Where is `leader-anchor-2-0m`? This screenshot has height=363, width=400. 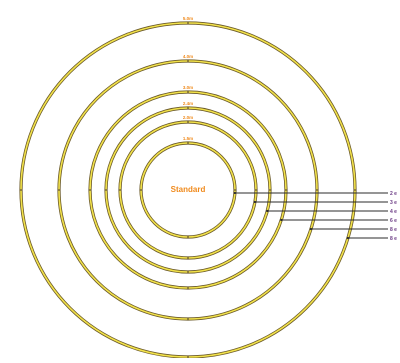
leader-anchor-2-0m is located at coordinates (255, 202).